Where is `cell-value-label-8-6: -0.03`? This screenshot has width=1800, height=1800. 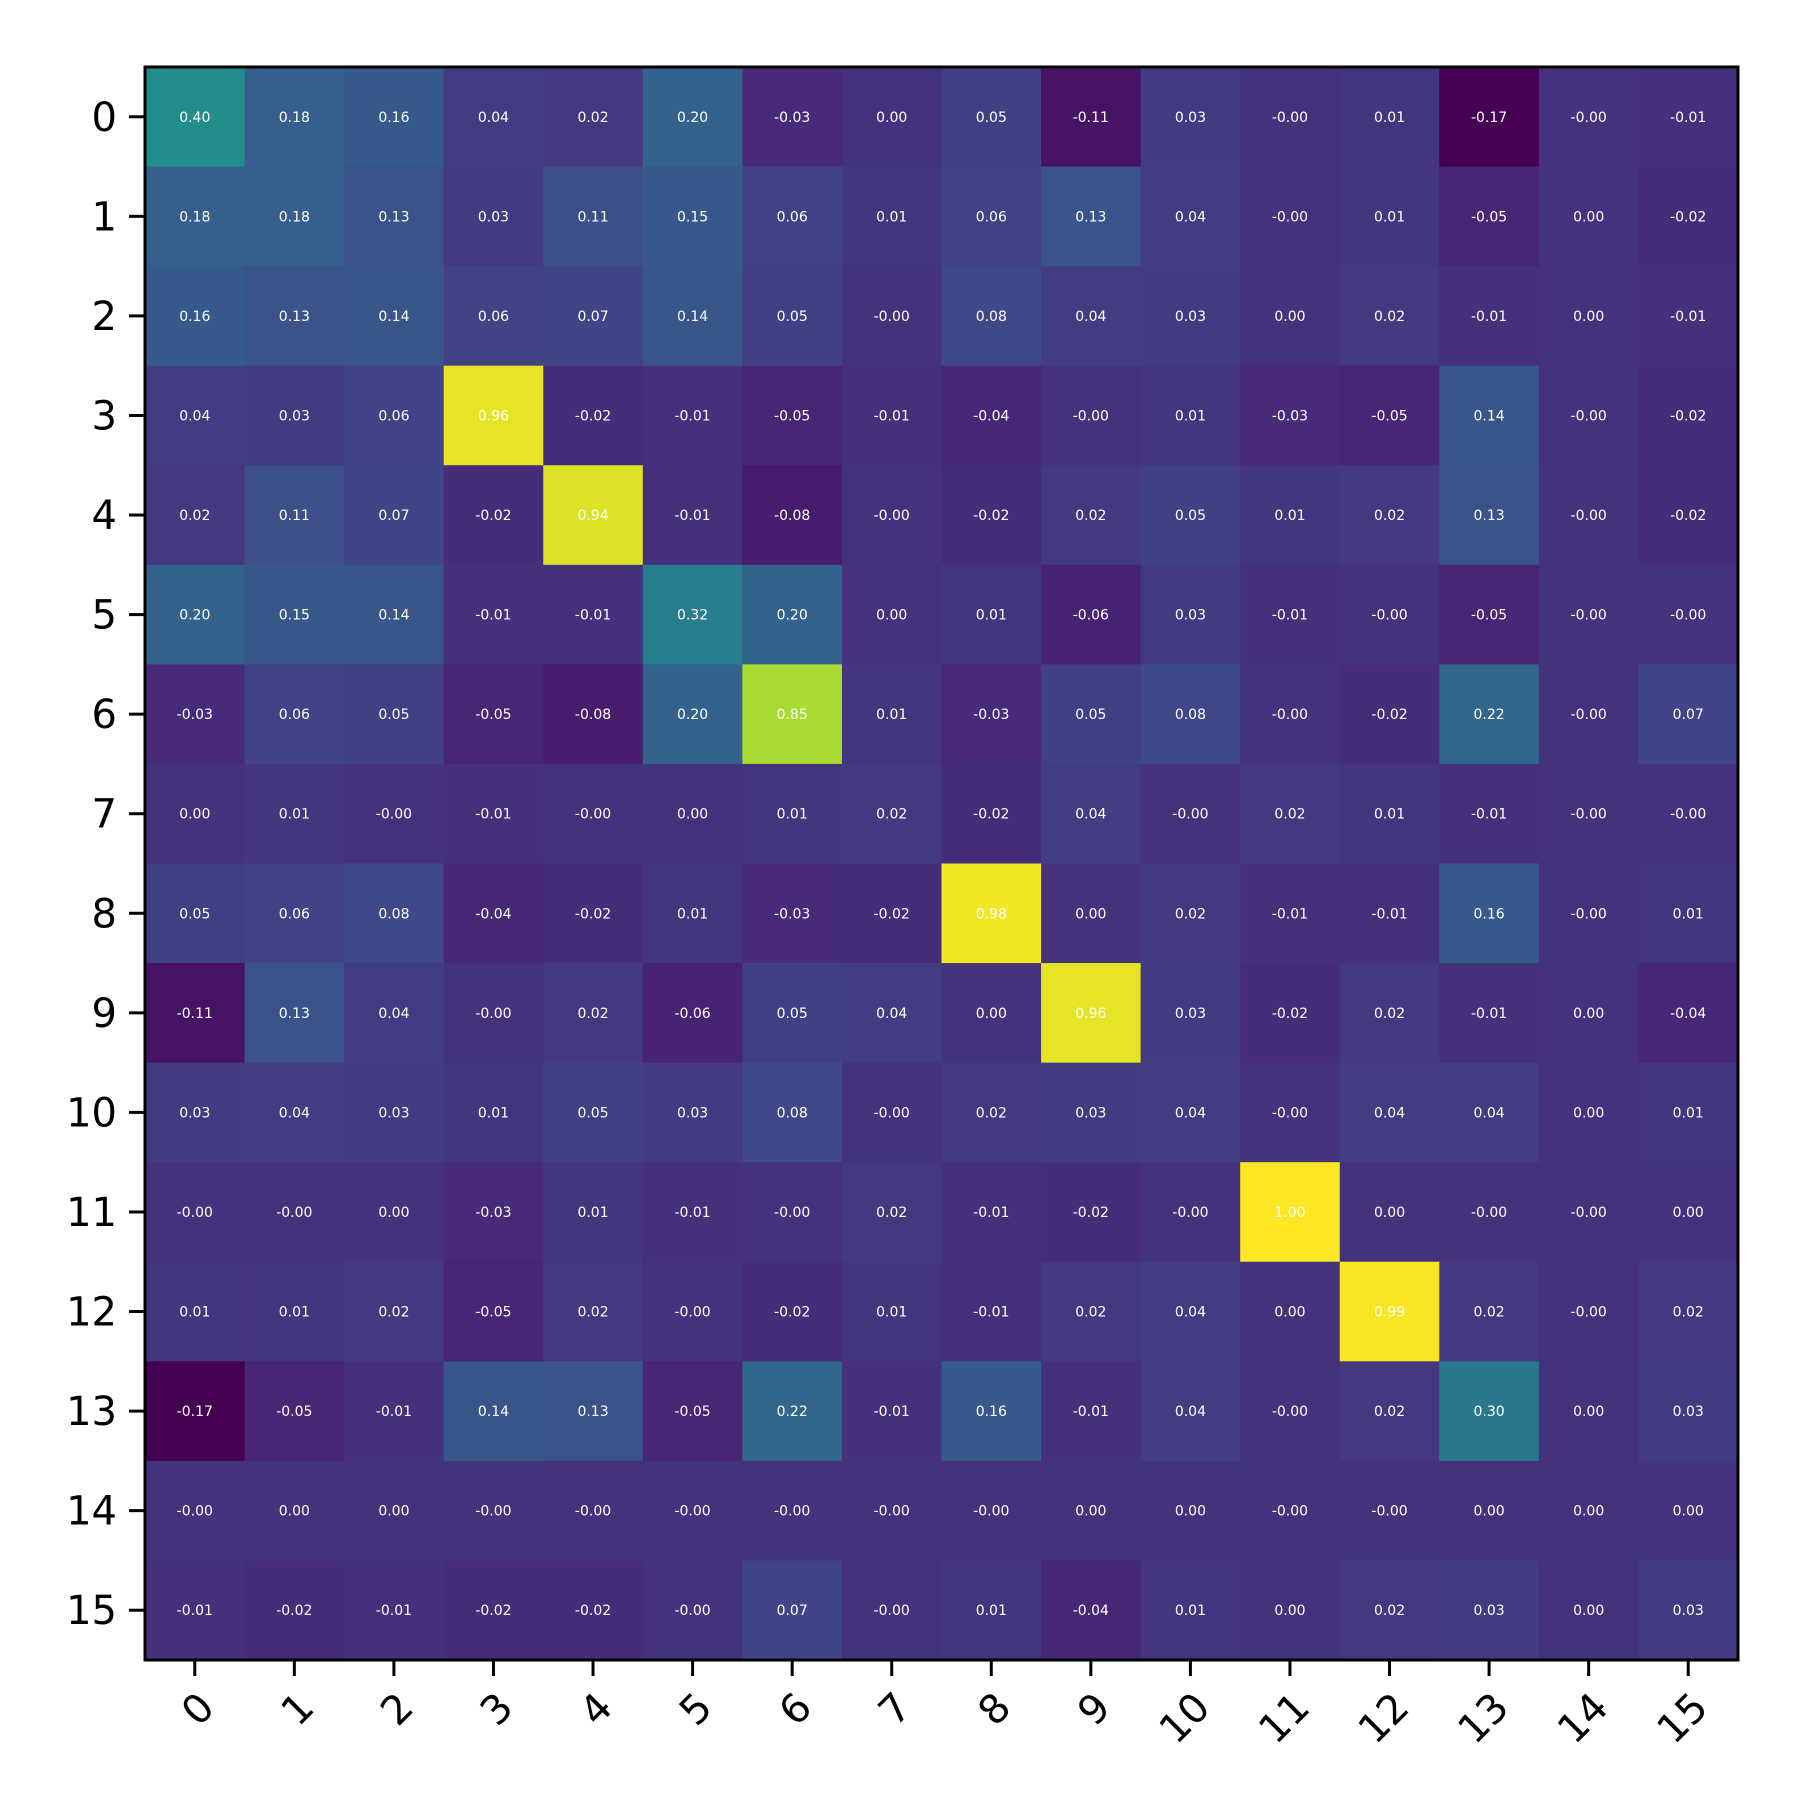
cell-value-label-8-6: -0.03 is located at coordinates (792, 914).